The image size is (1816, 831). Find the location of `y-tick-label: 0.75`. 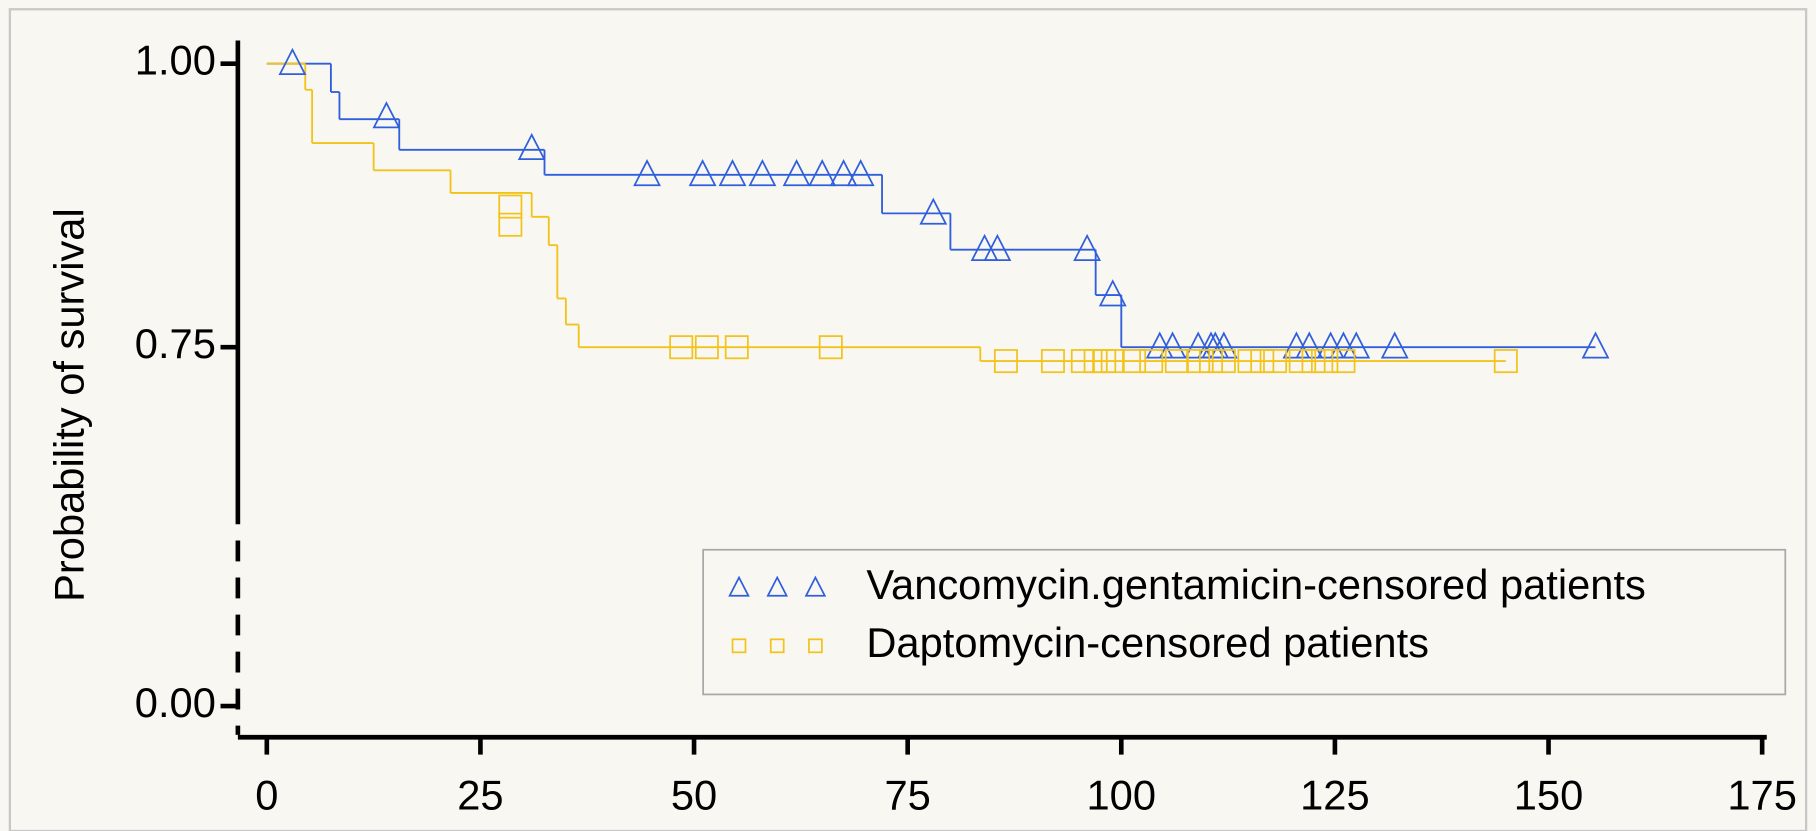

y-tick-label: 0.75 is located at coordinates (175, 343).